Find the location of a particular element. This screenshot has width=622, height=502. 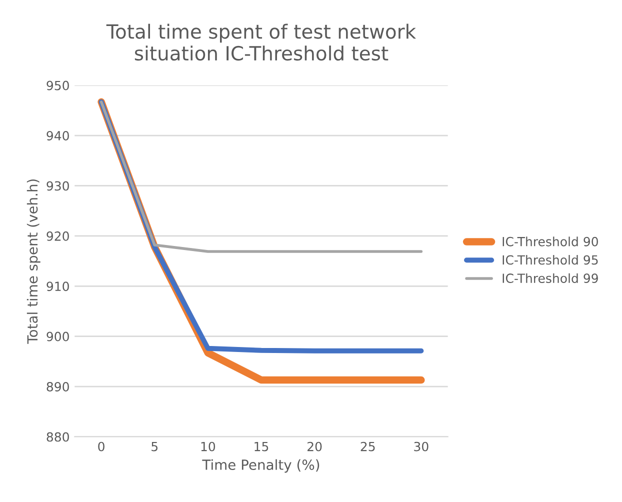

x-axis-title: Time Penalty (%) is located at coordinates (261, 466).